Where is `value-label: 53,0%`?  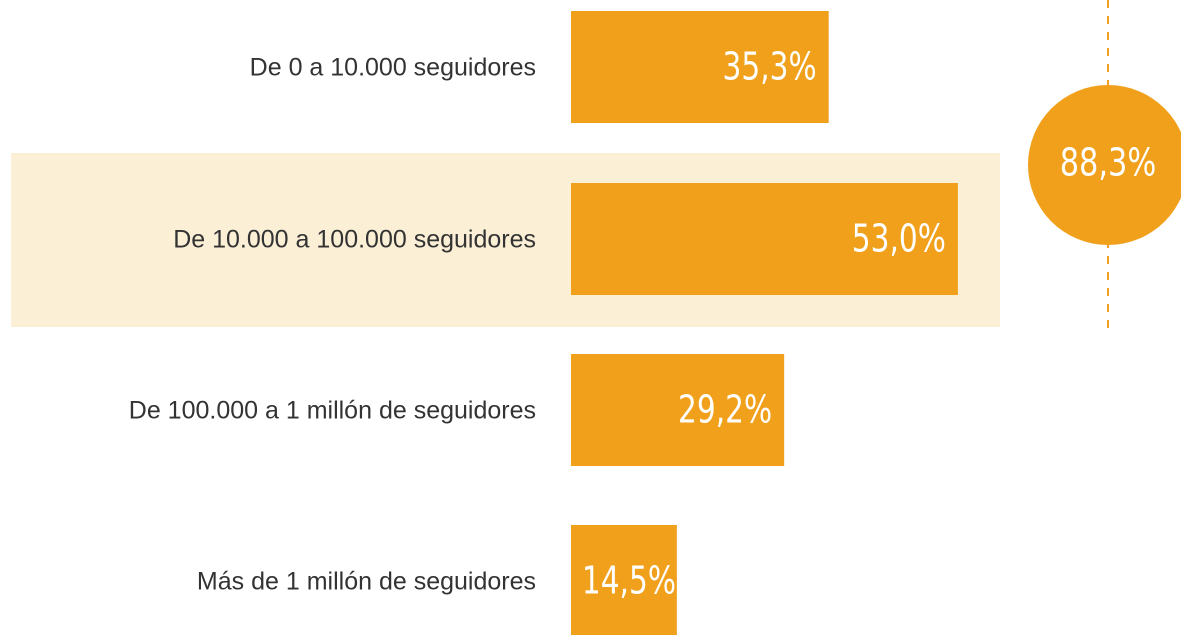 value-label: 53,0% is located at coordinates (899, 239).